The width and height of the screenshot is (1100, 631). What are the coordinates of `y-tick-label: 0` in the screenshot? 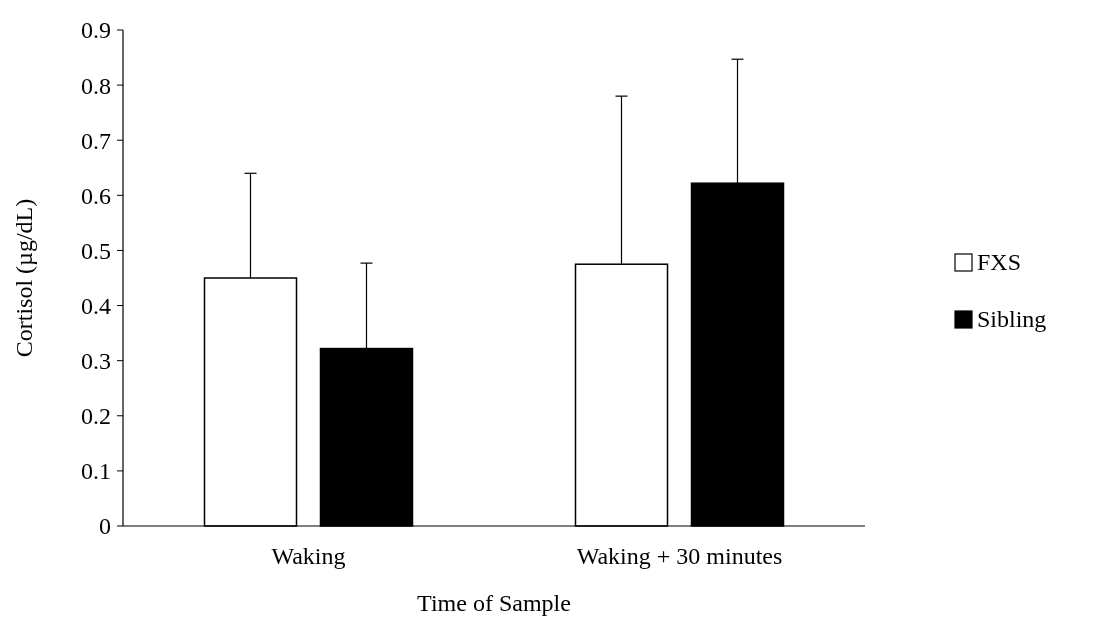 It's located at (105, 526).